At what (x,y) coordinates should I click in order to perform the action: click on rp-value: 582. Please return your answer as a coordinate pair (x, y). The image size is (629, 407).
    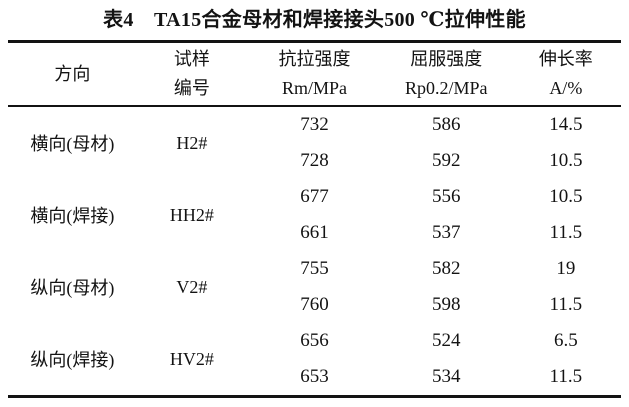
    Looking at the image, I should click on (446, 268).